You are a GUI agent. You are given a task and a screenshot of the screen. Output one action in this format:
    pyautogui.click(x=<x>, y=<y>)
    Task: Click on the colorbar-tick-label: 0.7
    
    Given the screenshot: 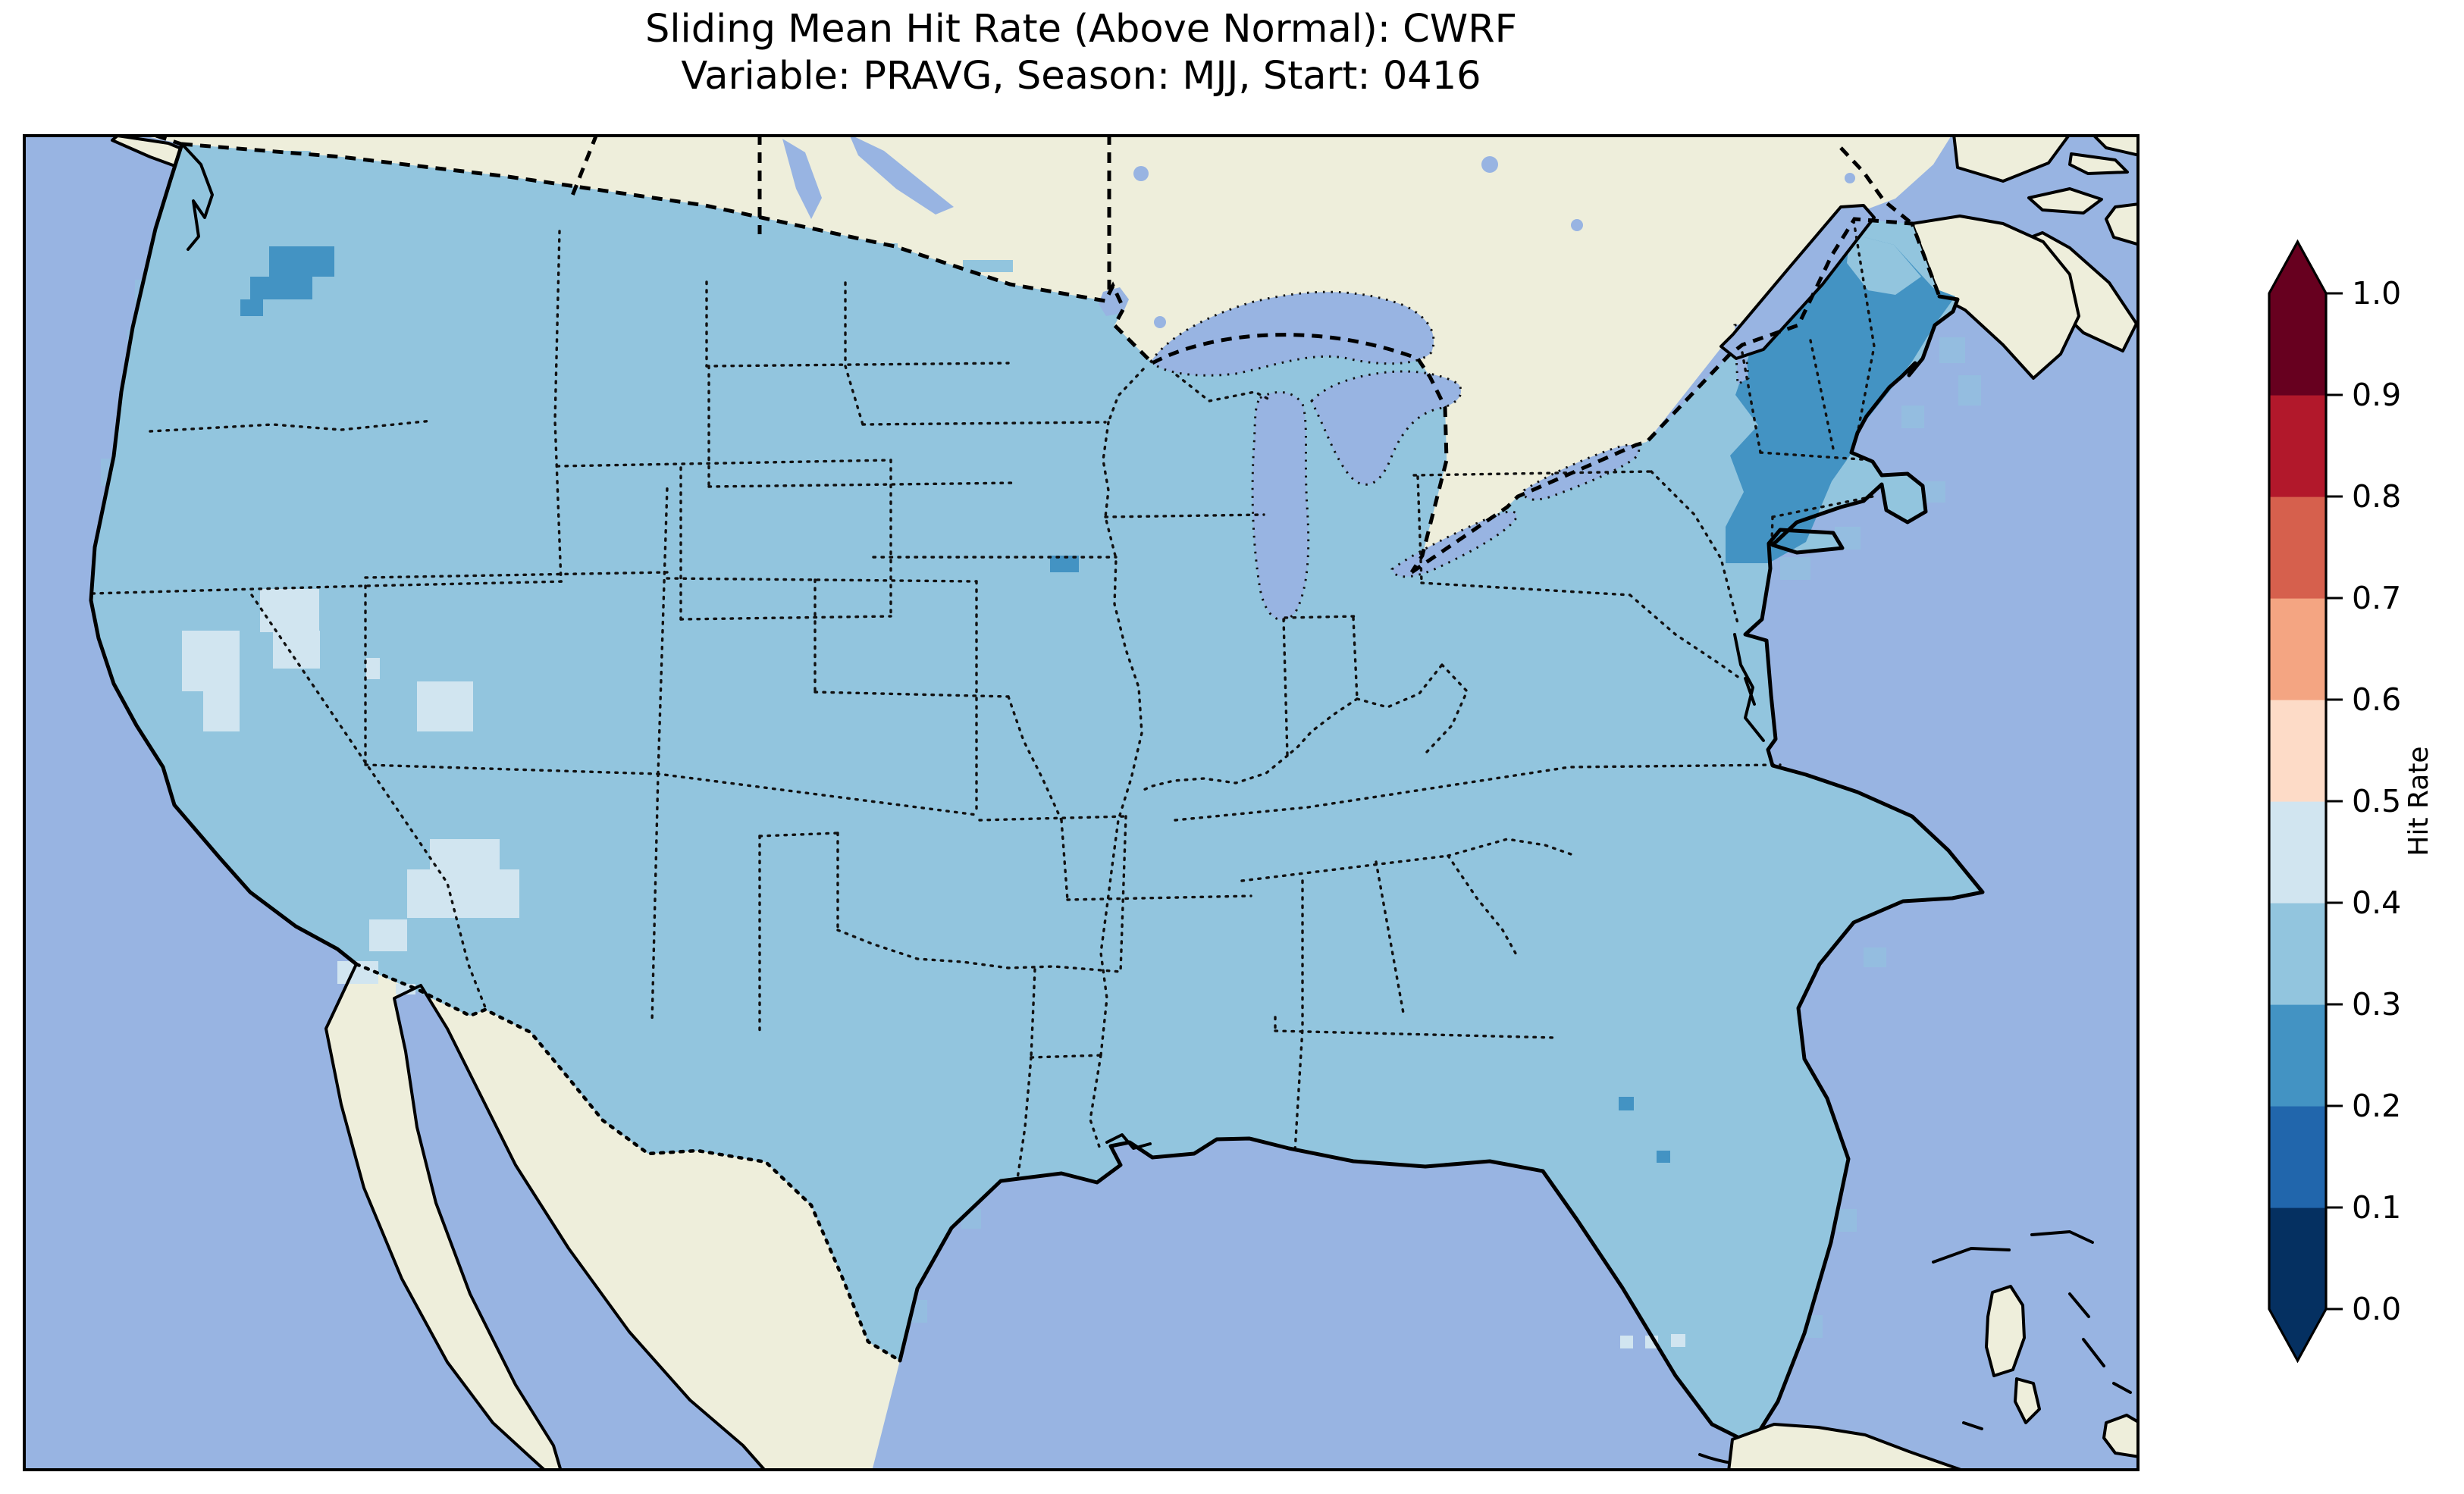 What is the action you would take?
    pyautogui.click(x=2377, y=598)
    